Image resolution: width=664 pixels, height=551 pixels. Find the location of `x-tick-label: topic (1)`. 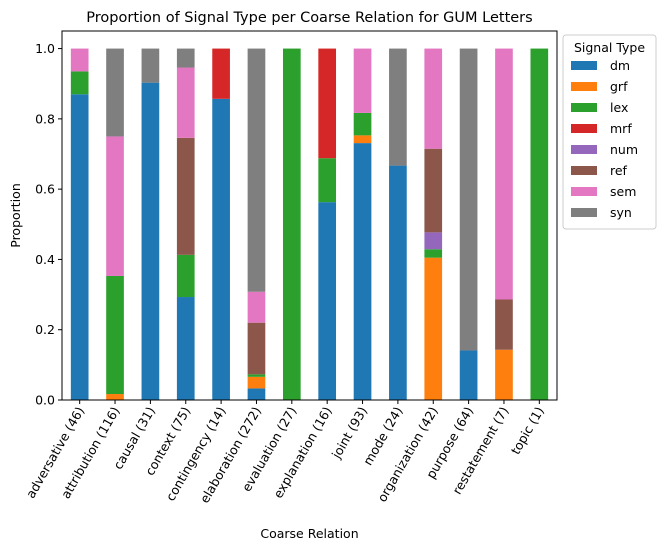

x-tick-label: topic (1) is located at coordinates (527, 430).